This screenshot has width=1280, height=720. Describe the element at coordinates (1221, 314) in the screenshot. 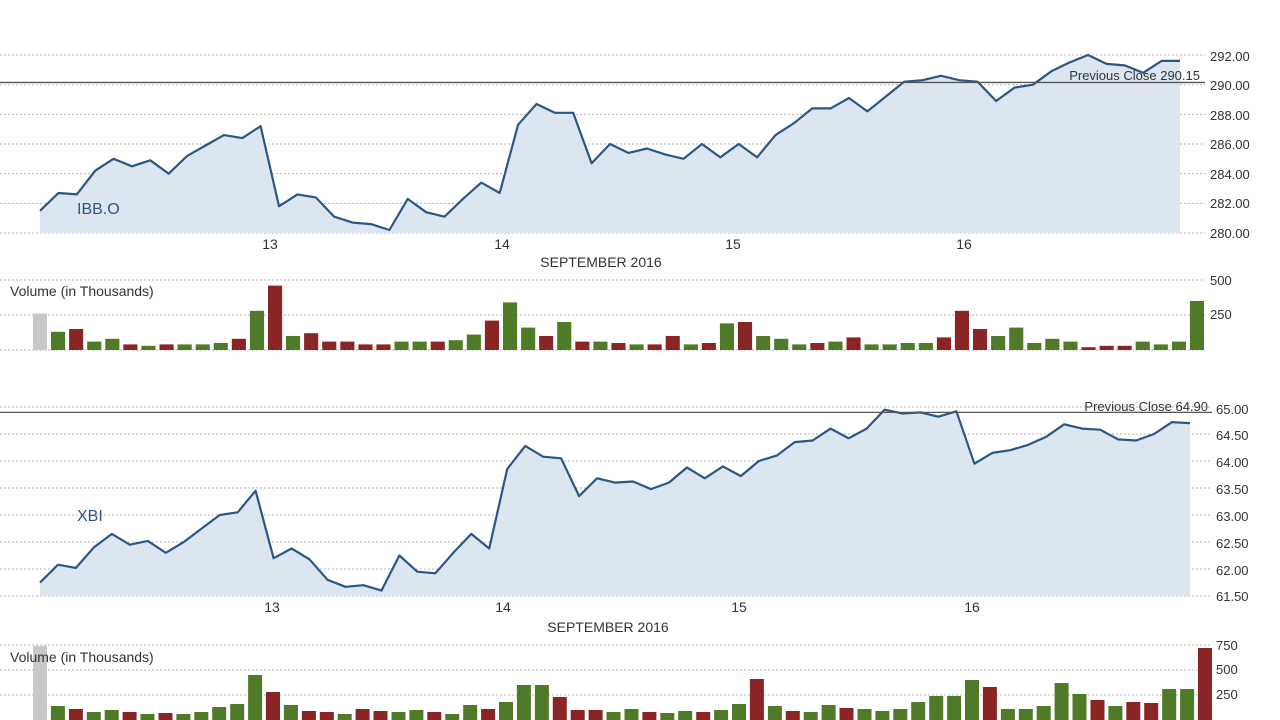

I see `ibb-volume-y-tick-label: 250` at that location.